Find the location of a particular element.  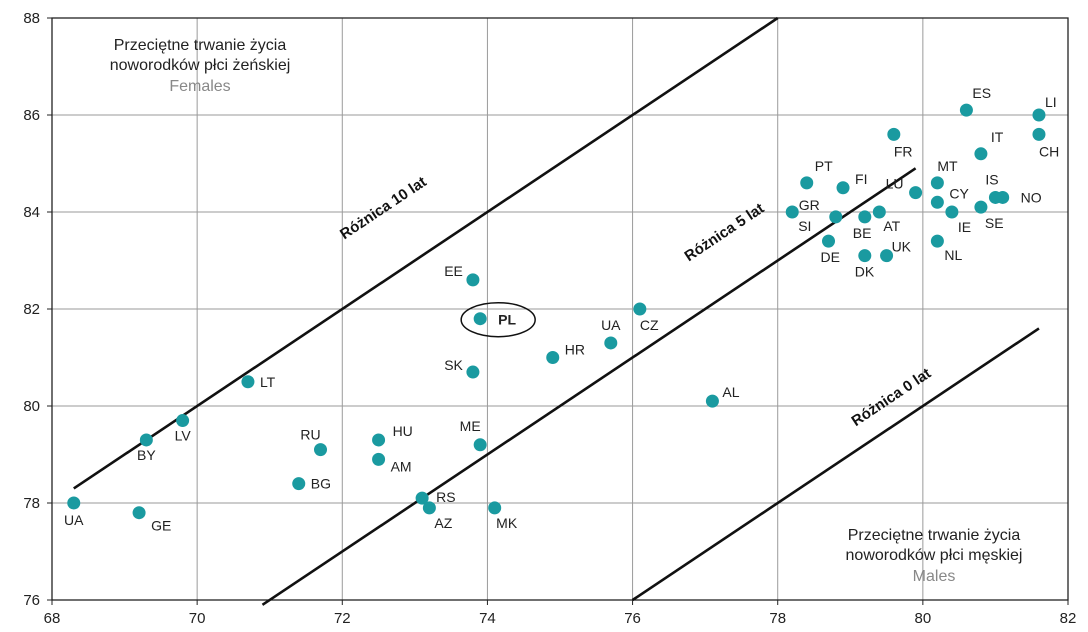

y-axis-title-line2: noworodków płci żeńskiej is located at coordinates (200, 65).